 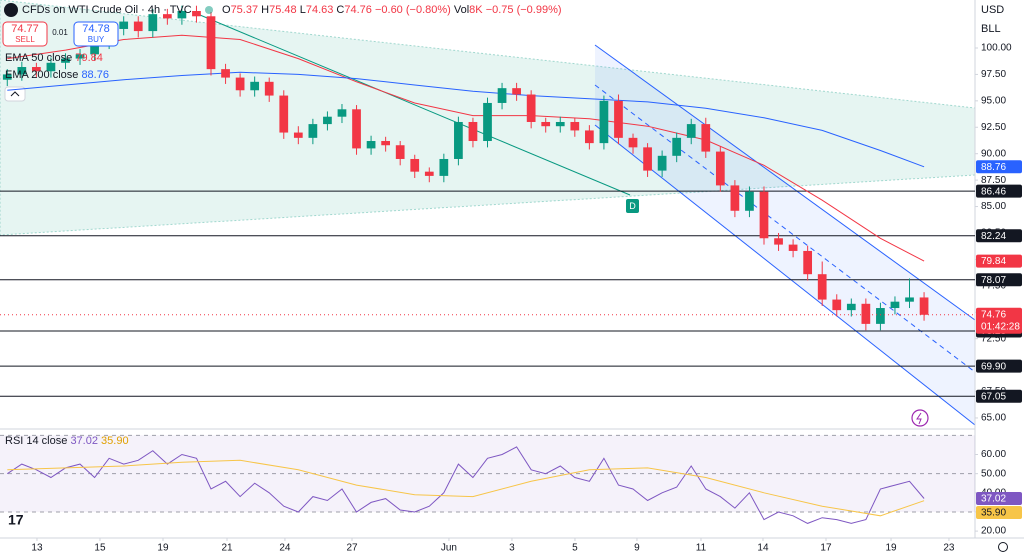 I want to click on countdown-label: 01:42:28, so click(x=1000, y=326).